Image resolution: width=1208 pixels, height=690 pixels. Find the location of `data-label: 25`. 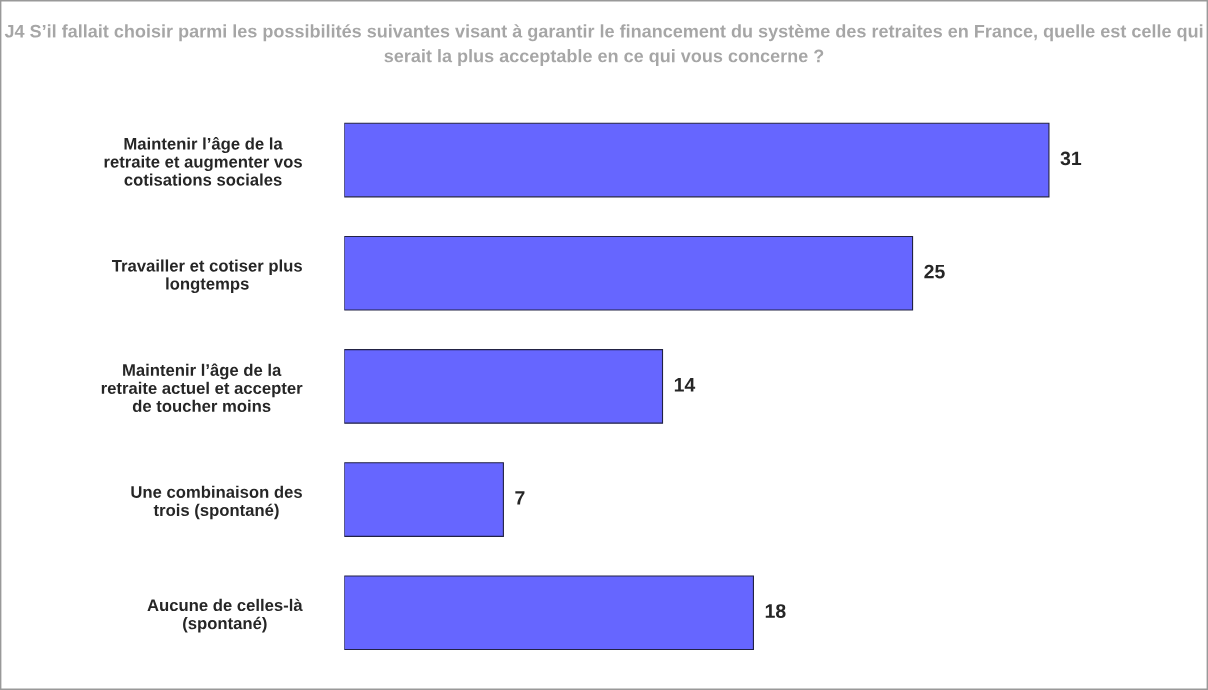

data-label: 25 is located at coordinates (934, 271).